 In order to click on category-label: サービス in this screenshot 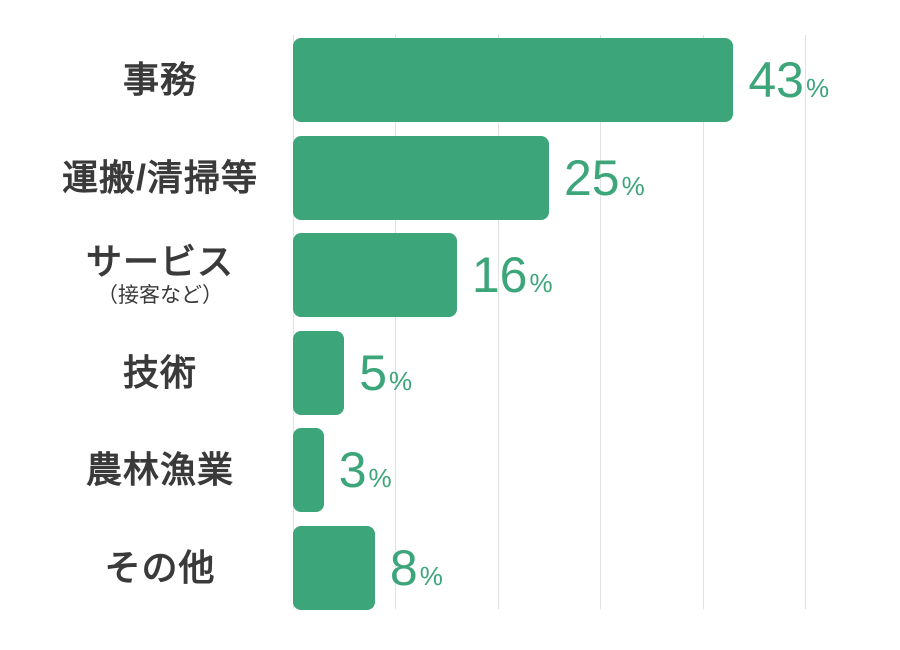, I will do `click(159, 261)`.